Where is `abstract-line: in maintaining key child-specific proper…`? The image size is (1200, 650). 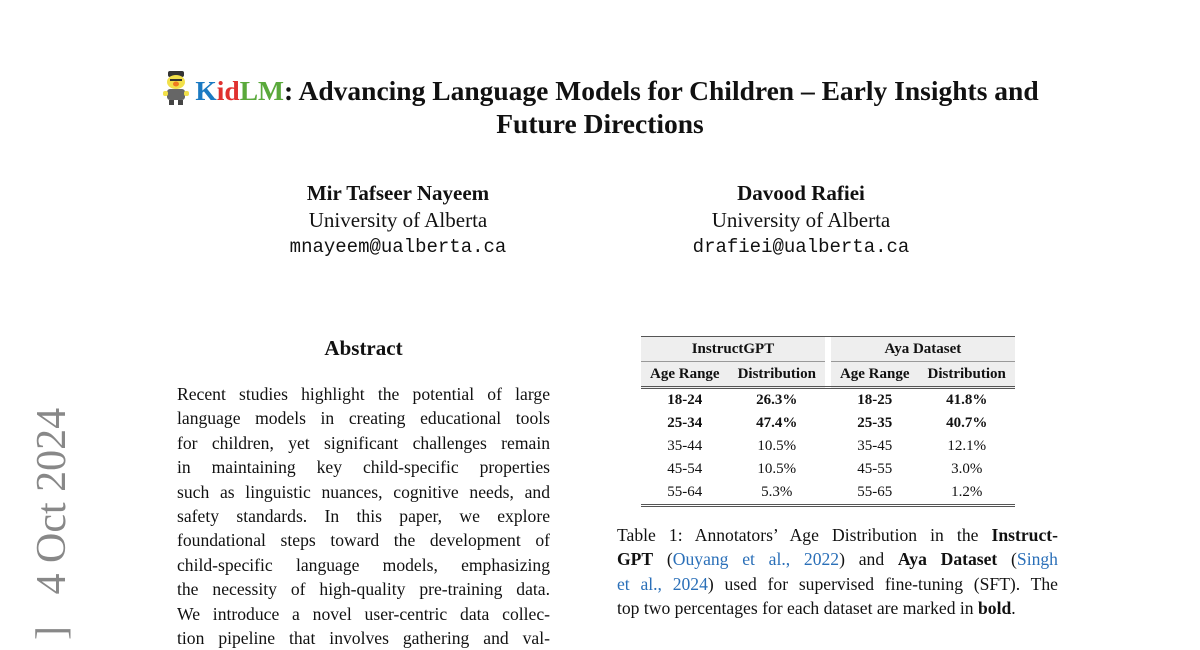 abstract-line: in maintaining key child-specific proper… is located at coordinates (363, 467).